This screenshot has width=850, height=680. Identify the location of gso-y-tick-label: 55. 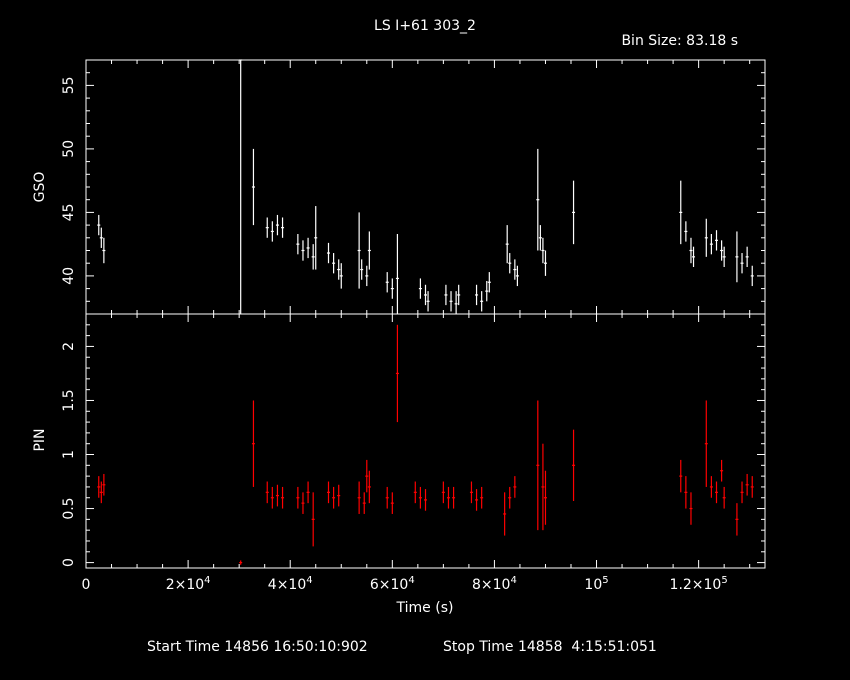
(69, 85).